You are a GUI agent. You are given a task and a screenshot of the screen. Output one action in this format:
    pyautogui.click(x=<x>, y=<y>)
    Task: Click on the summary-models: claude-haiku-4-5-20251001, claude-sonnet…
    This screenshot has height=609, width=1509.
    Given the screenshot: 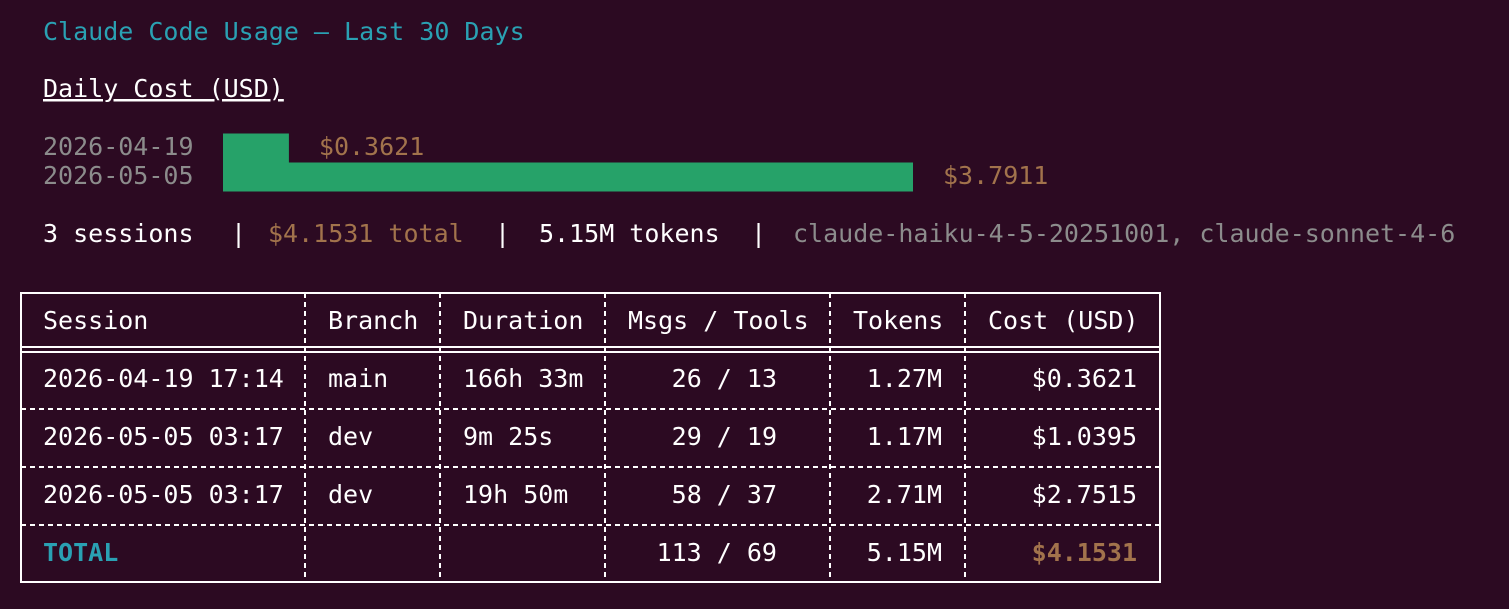 What is the action you would take?
    pyautogui.click(x=1124, y=233)
    